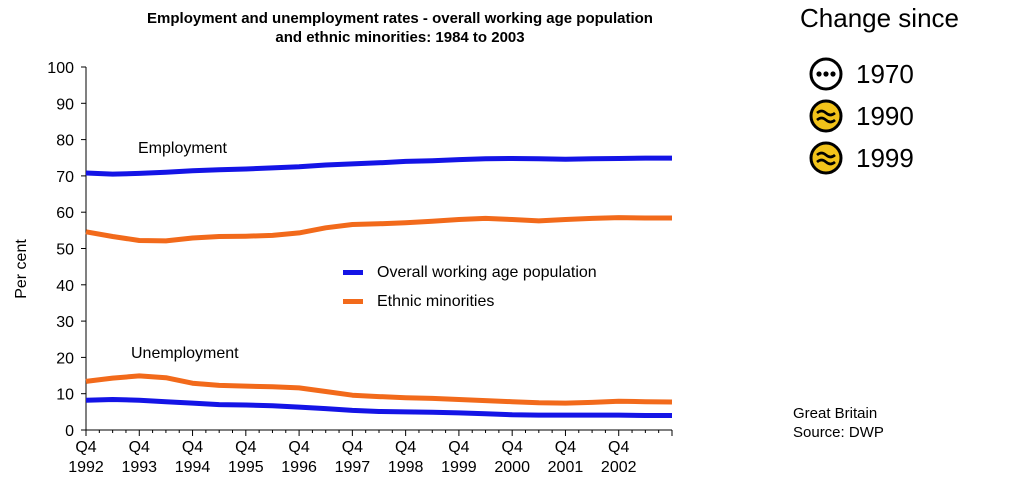 The image size is (1014, 489). What do you see at coordinates (60, 68) in the screenshot?
I see `y-tick-label: 100` at bounding box center [60, 68].